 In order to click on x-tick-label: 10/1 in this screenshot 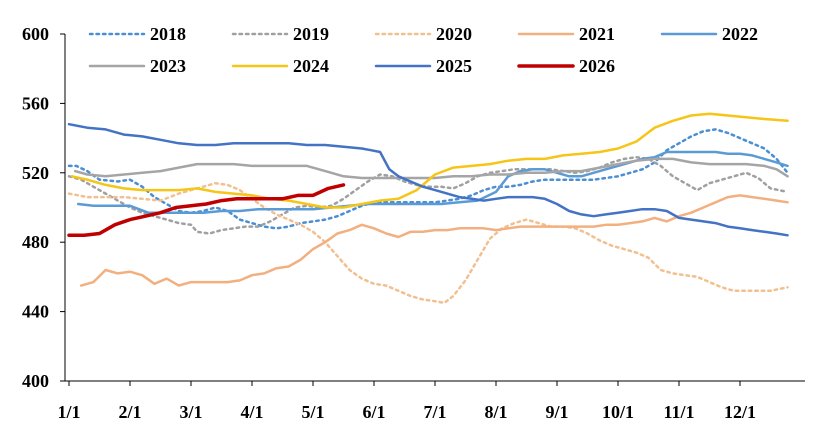, I will do `click(618, 412)`.